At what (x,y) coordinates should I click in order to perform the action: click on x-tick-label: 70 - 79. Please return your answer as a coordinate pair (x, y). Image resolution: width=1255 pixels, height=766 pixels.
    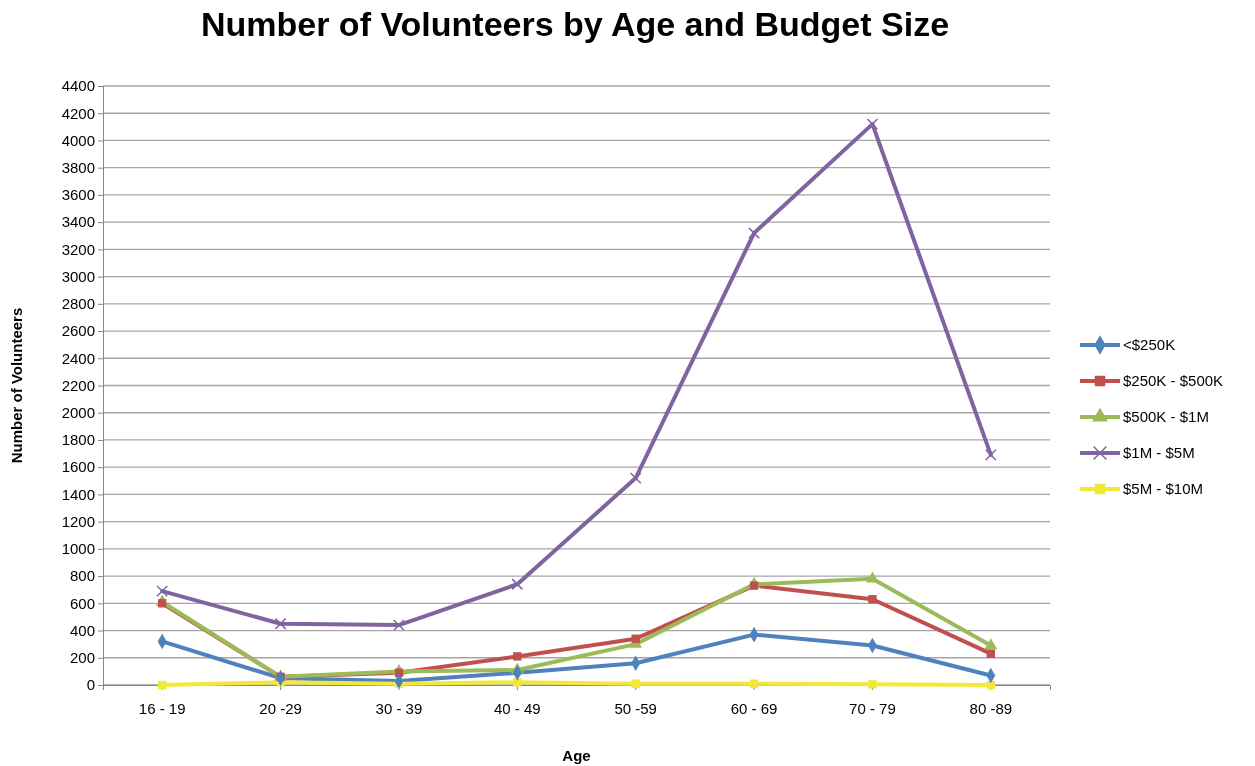
    Looking at the image, I should click on (872, 708).